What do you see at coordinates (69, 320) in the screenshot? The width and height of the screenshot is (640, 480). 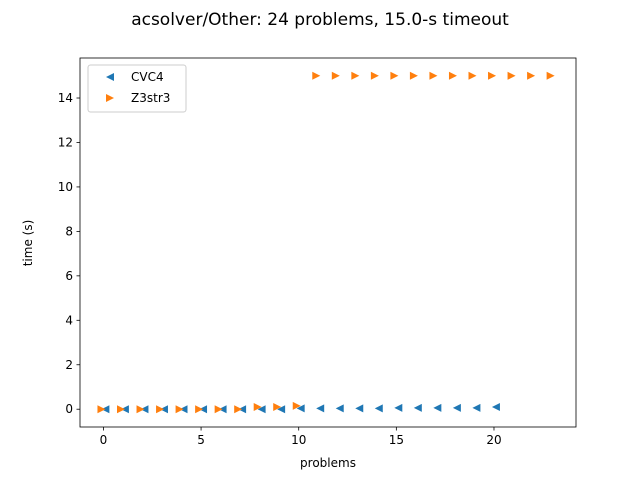 I see `y-tick-label: 4` at bounding box center [69, 320].